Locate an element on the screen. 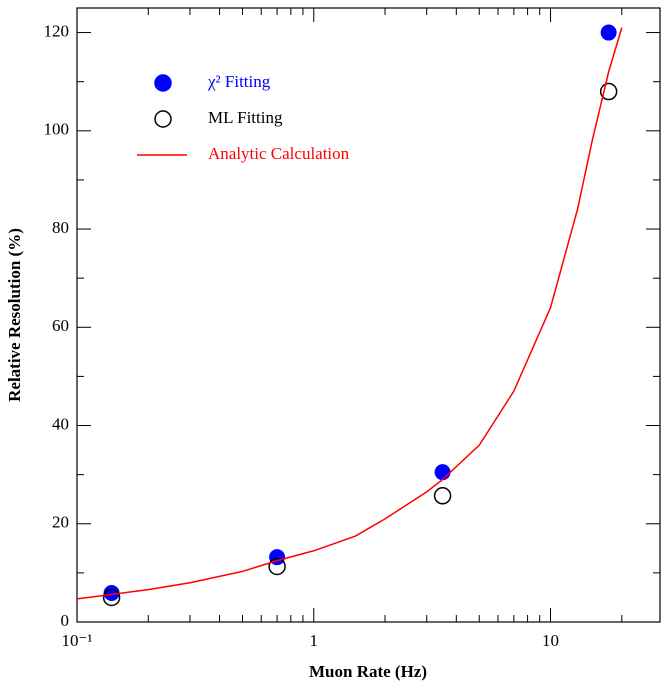 This screenshot has width=662, height=692. y-tick-label: 120 is located at coordinates (57, 30).